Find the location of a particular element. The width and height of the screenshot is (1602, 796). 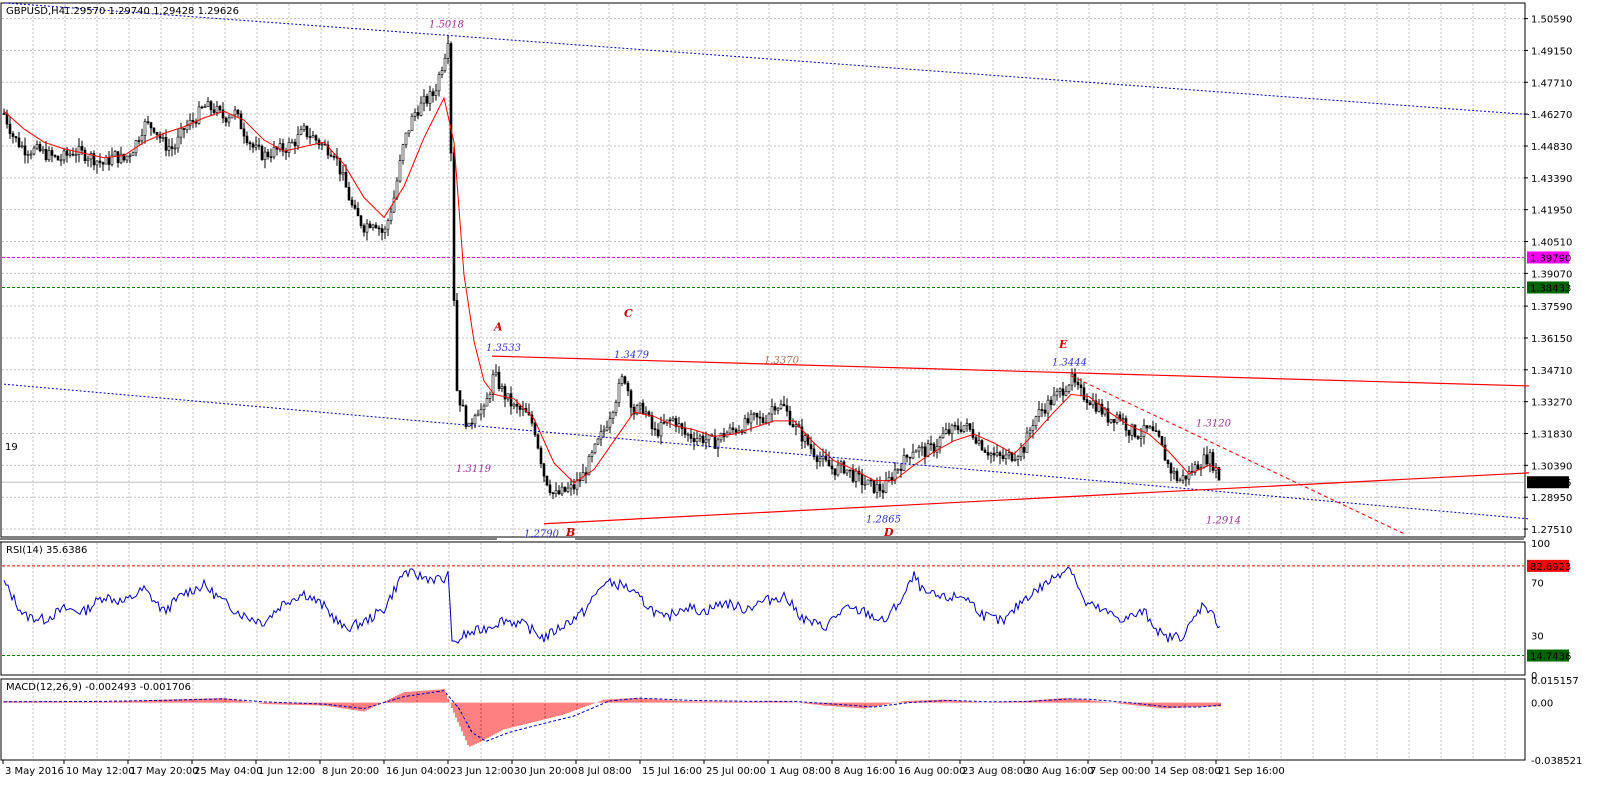

time-tick-label: 16 Aug 00:00 is located at coordinates (931, 771).